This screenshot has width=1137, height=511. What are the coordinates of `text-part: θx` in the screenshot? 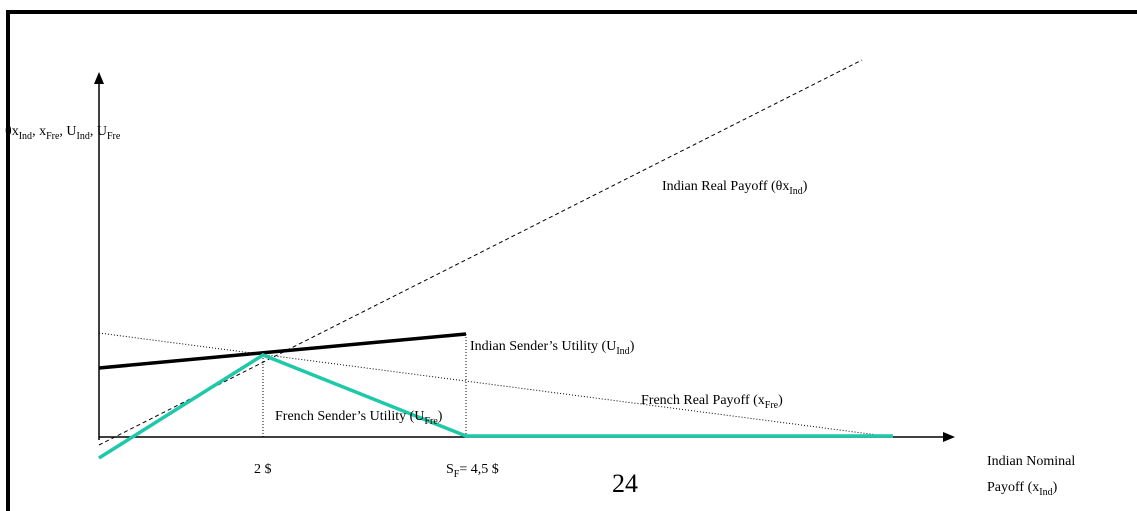 It's located at (12, 131).